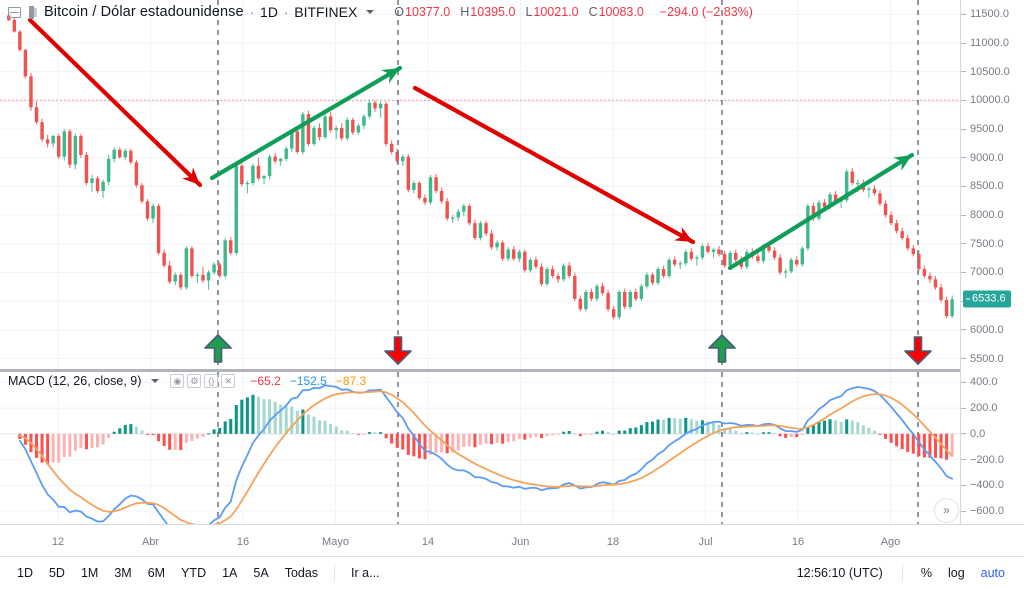 This screenshot has width=1024, height=589. Describe the element at coordinates (211, 381) in the screenshot. I see `source-code-icon: {}` at that location.